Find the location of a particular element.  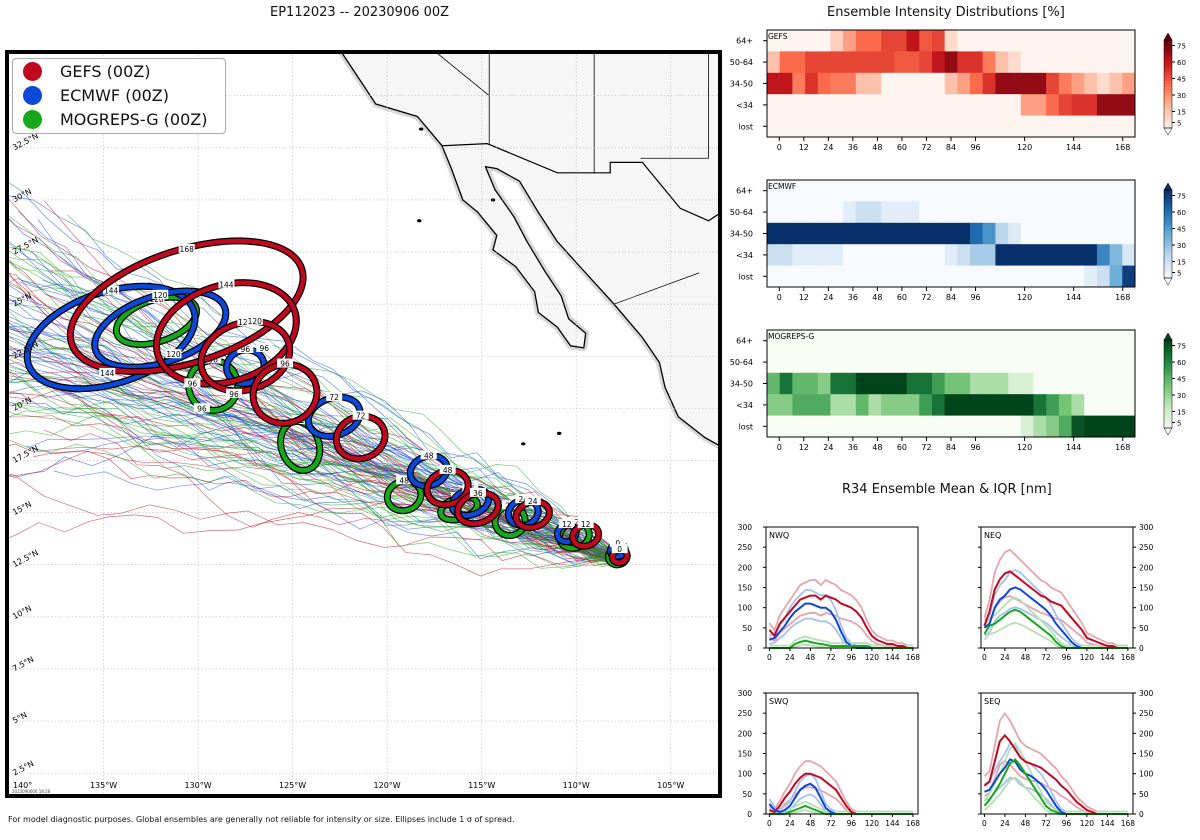

r34-mean-line is located at coordinates (840, 621).